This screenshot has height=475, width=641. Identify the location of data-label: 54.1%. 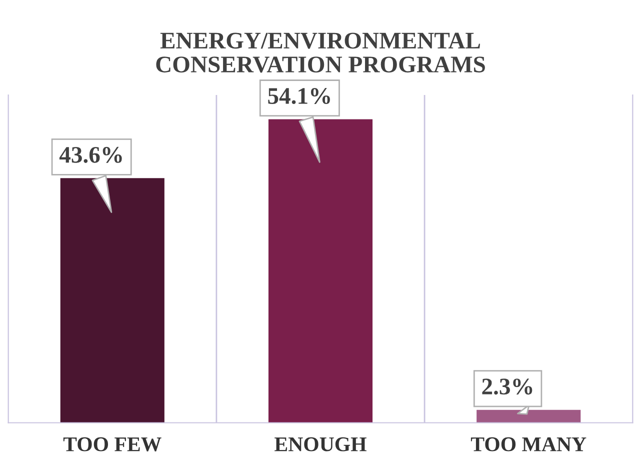
(299, 96).